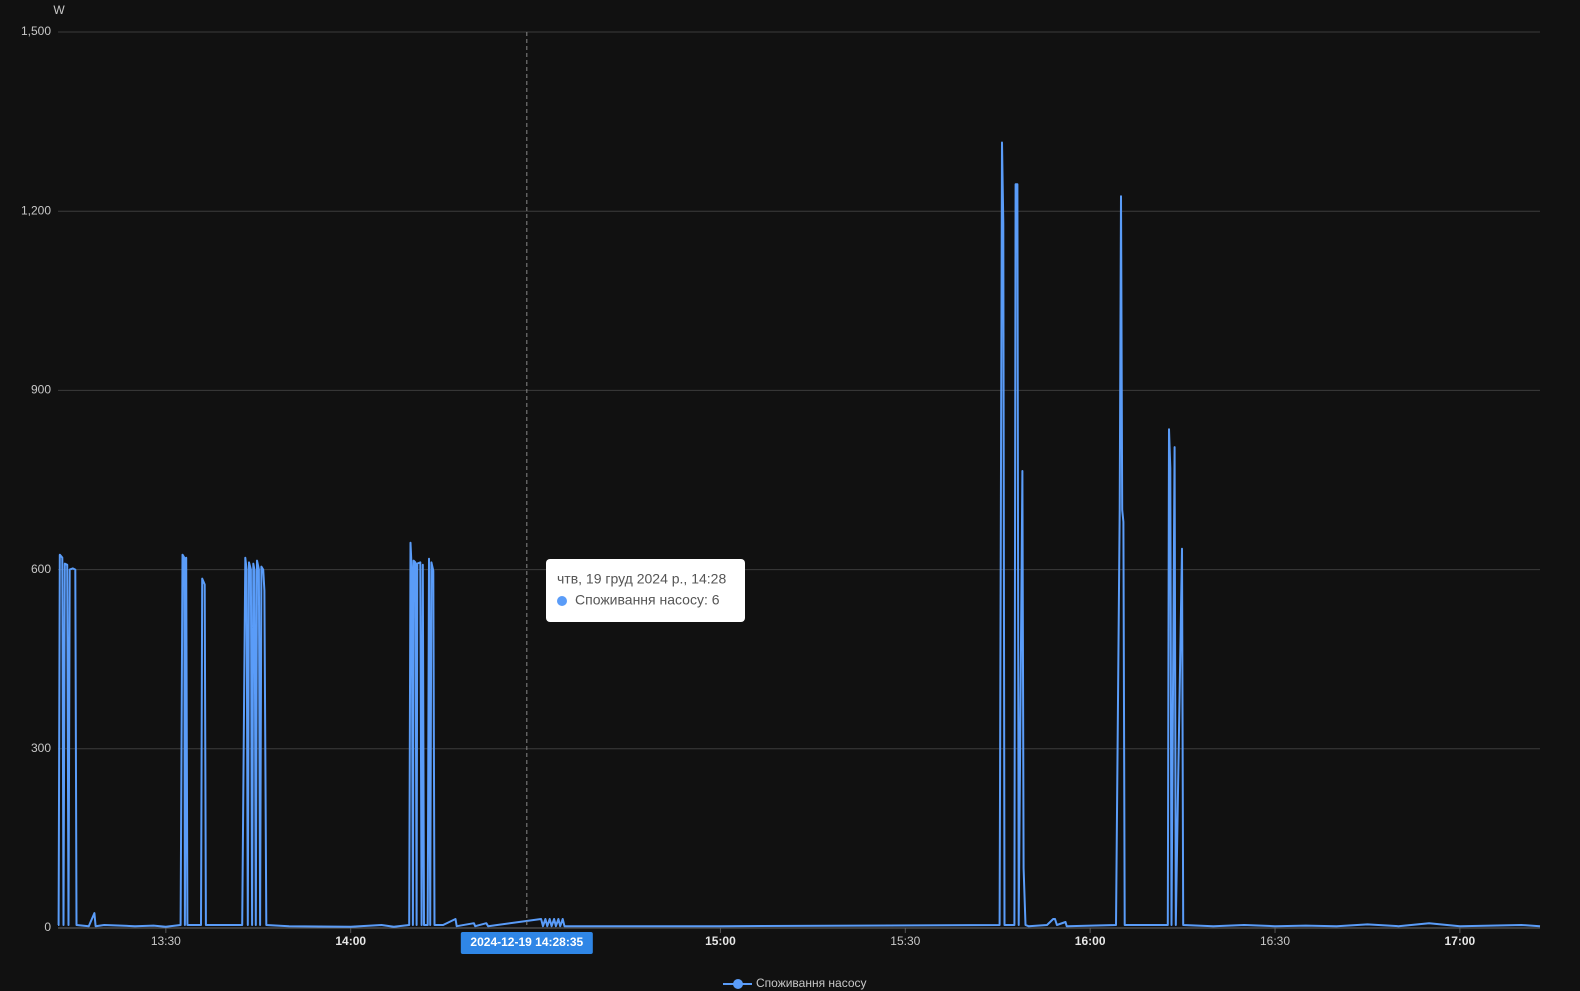 The height and width of the screenshot is (991, 1580). What do you see at coordinates (41, 569) in the screenshot?
I see `y-tick-label: 600` at bounding box center [41, 569].